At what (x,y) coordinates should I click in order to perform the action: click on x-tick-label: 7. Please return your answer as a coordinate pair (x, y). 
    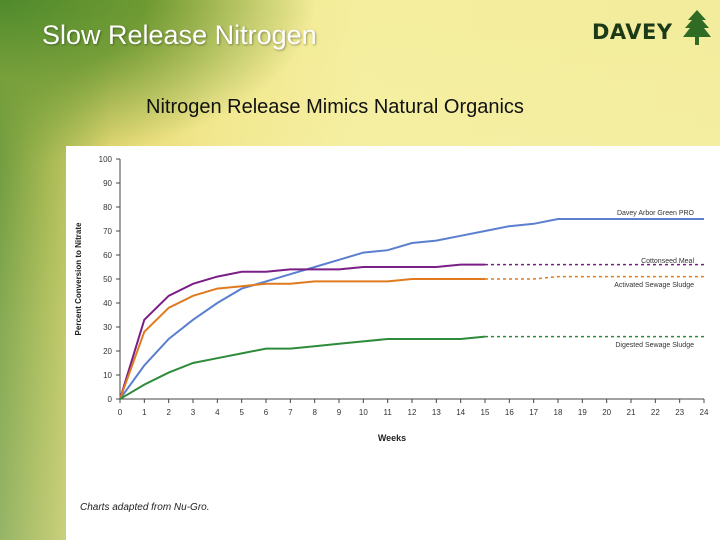
    Looking at the image, I should click on (290, 412).